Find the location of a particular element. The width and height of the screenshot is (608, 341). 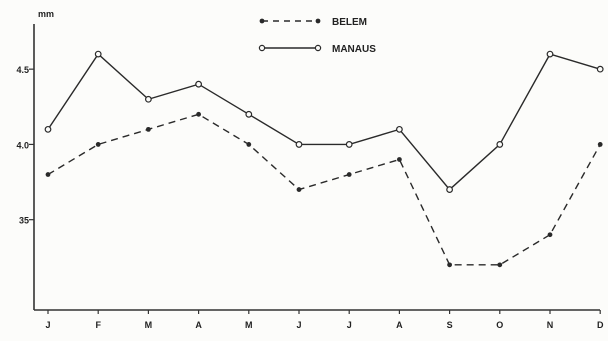

legend-label: BELEM is located at coordinates (349, 22).